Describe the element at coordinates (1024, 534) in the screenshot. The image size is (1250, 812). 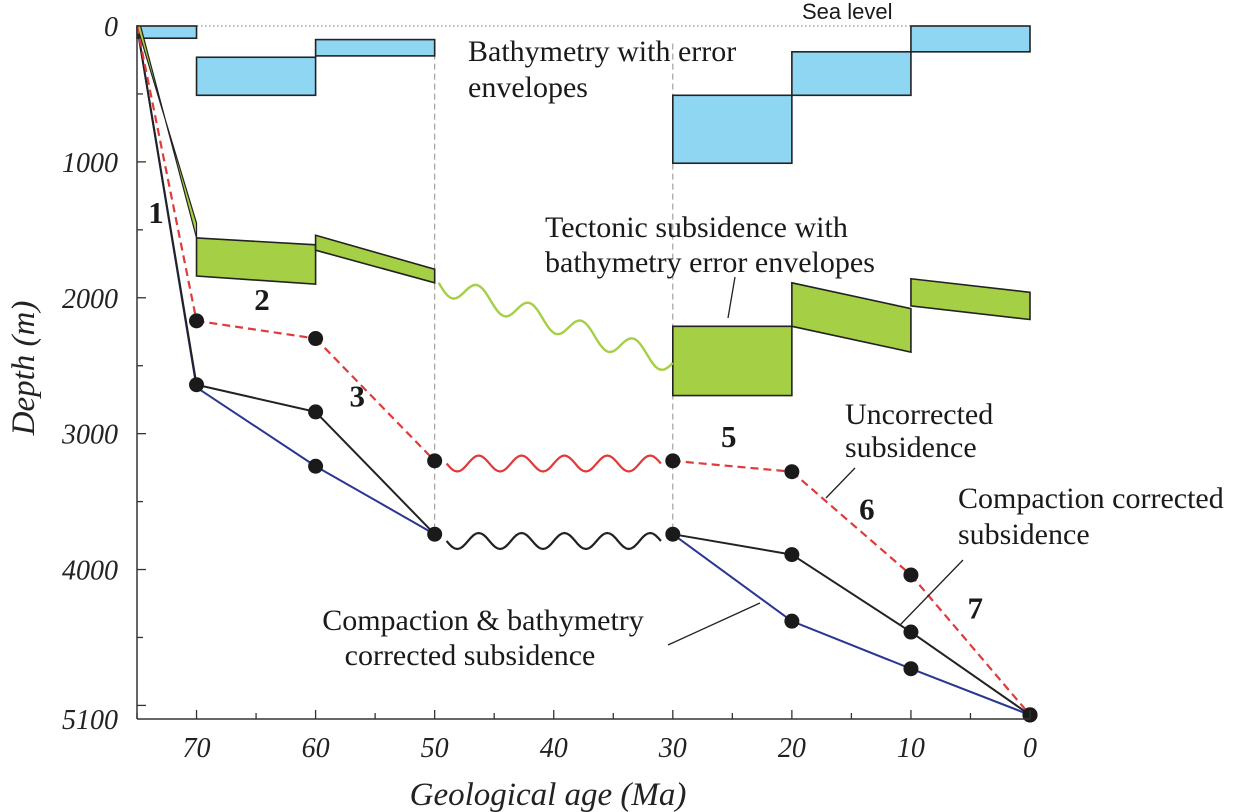
I see `compaction-label-line2: subsidence` at that location.